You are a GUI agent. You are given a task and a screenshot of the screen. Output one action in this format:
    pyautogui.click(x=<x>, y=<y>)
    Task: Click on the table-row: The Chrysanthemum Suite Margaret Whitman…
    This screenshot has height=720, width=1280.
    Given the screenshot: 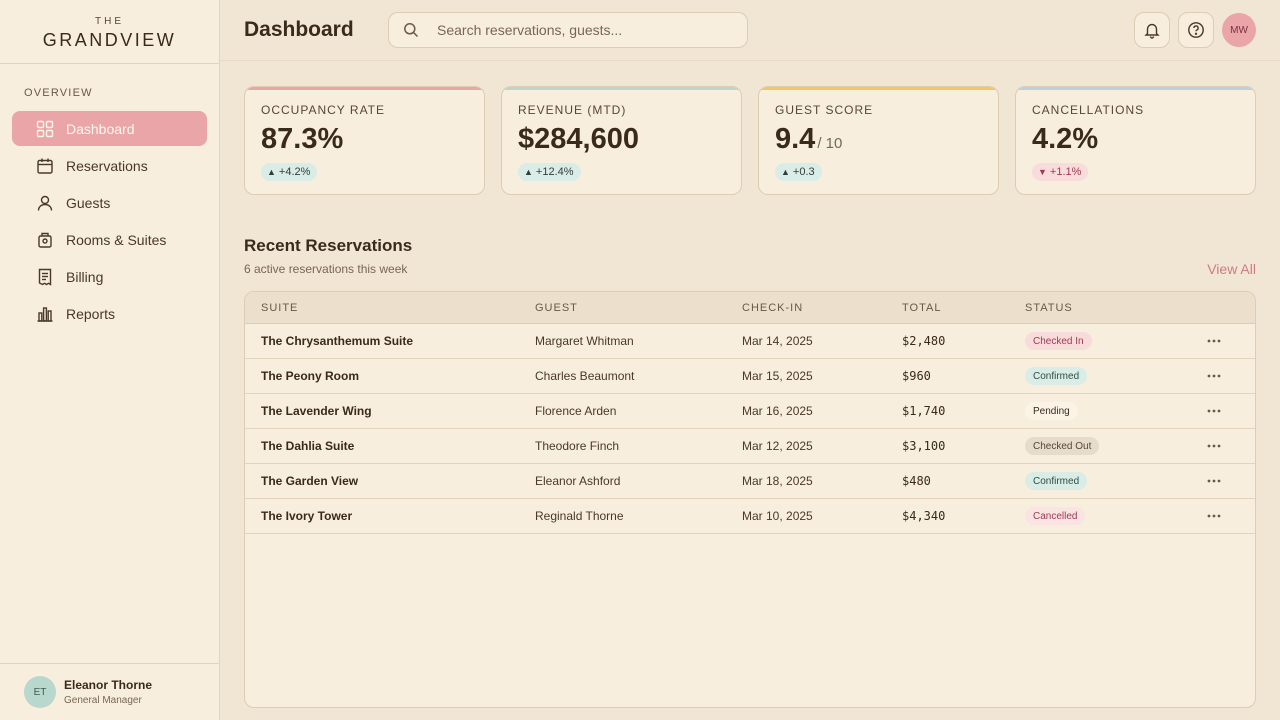 What is the action you would take?
    pyautogui.click(x=750, y=341)
    